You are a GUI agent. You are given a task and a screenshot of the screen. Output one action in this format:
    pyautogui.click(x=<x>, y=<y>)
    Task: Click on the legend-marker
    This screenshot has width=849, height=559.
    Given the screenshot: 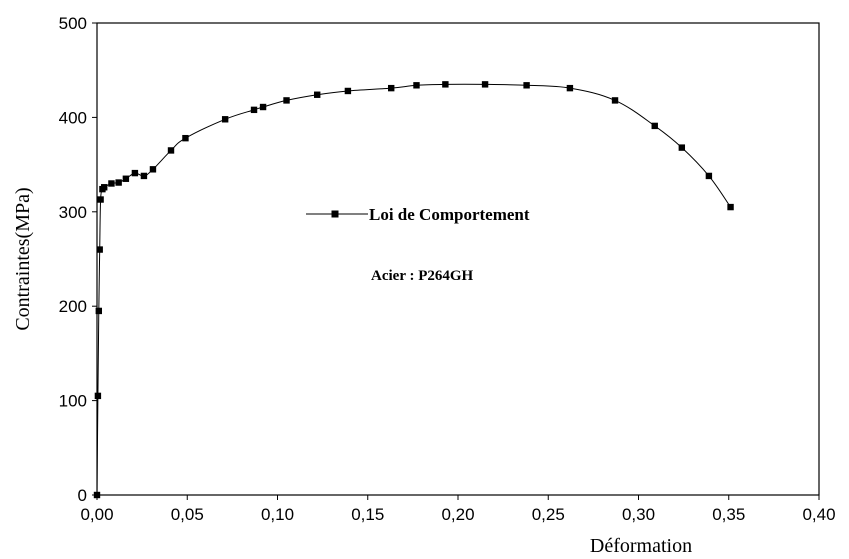 What is the action you would take?
    pyautogui.click(x=335, y=214)
    